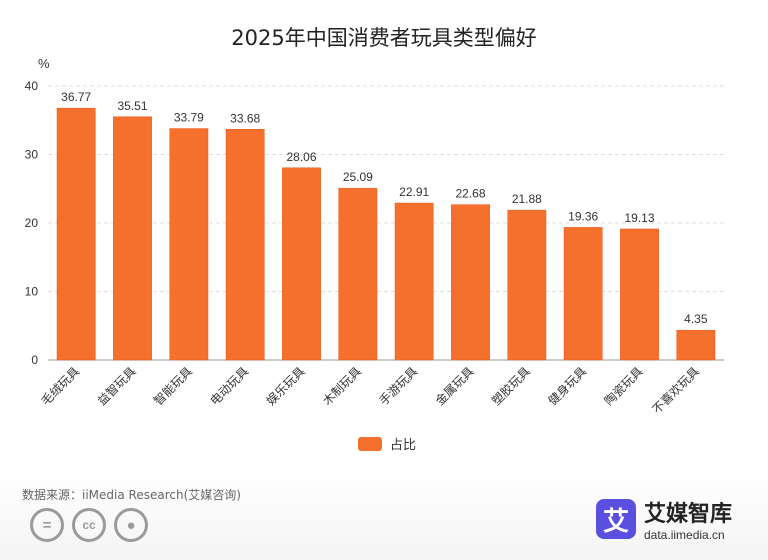 Image resolution: width=768 pixels, height=560 pixels. I want to click on x-tick-label: 智能玩具, so click(172, 386).